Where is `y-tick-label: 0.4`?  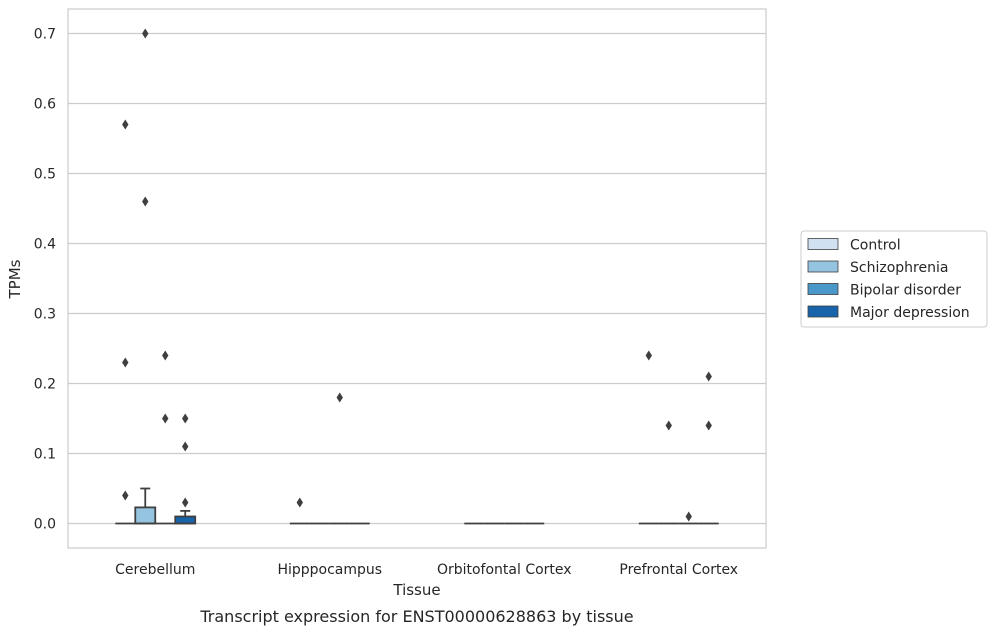
y-tick-label: 0.4 is located at coordinates (45, 245).